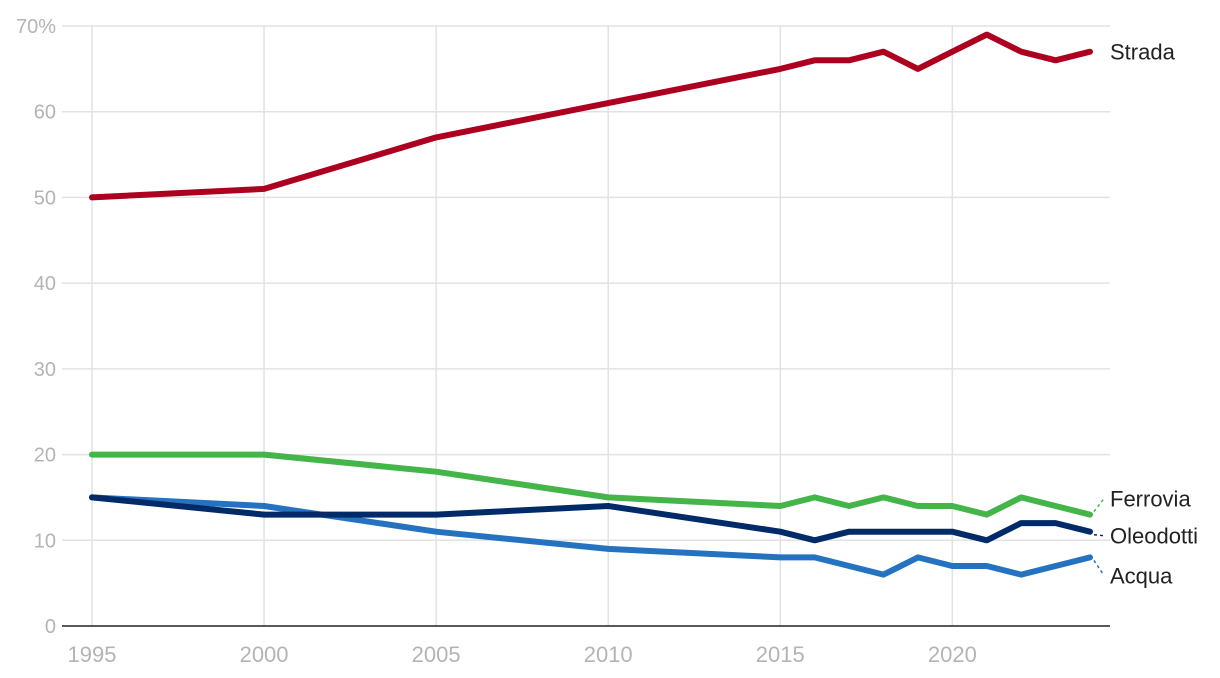 The image size is (1220, 678). I want to click on series-line-oleodotti, so click(591, 519).